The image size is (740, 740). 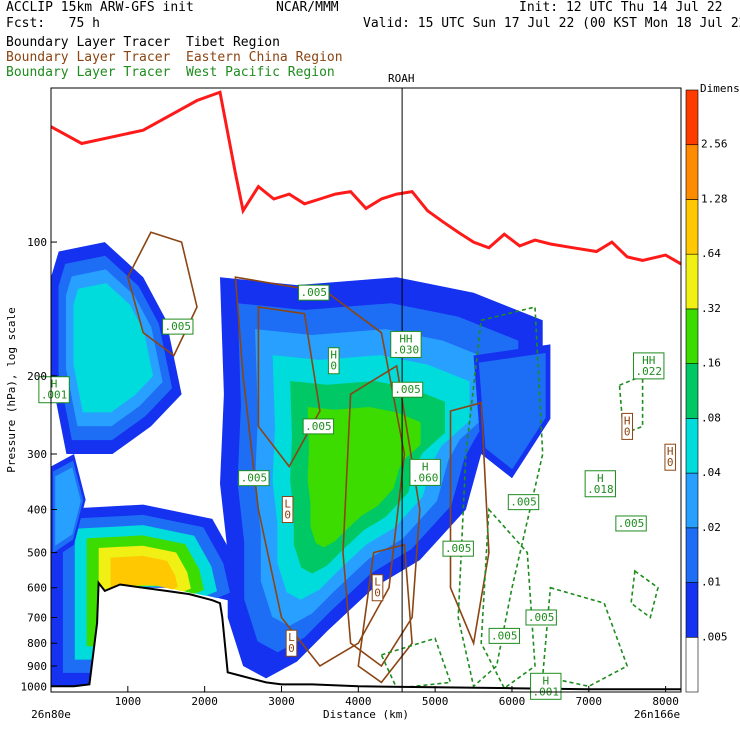 I want to click on x-tick-label-1: 2000, so click(x=204, y=701).